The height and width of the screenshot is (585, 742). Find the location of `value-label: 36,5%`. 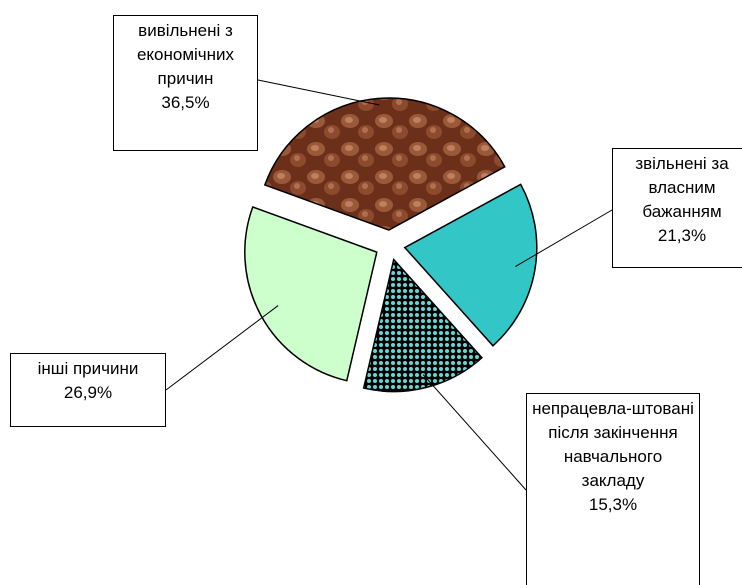

value-label: 36,5% is located at coordinates (185, 102).